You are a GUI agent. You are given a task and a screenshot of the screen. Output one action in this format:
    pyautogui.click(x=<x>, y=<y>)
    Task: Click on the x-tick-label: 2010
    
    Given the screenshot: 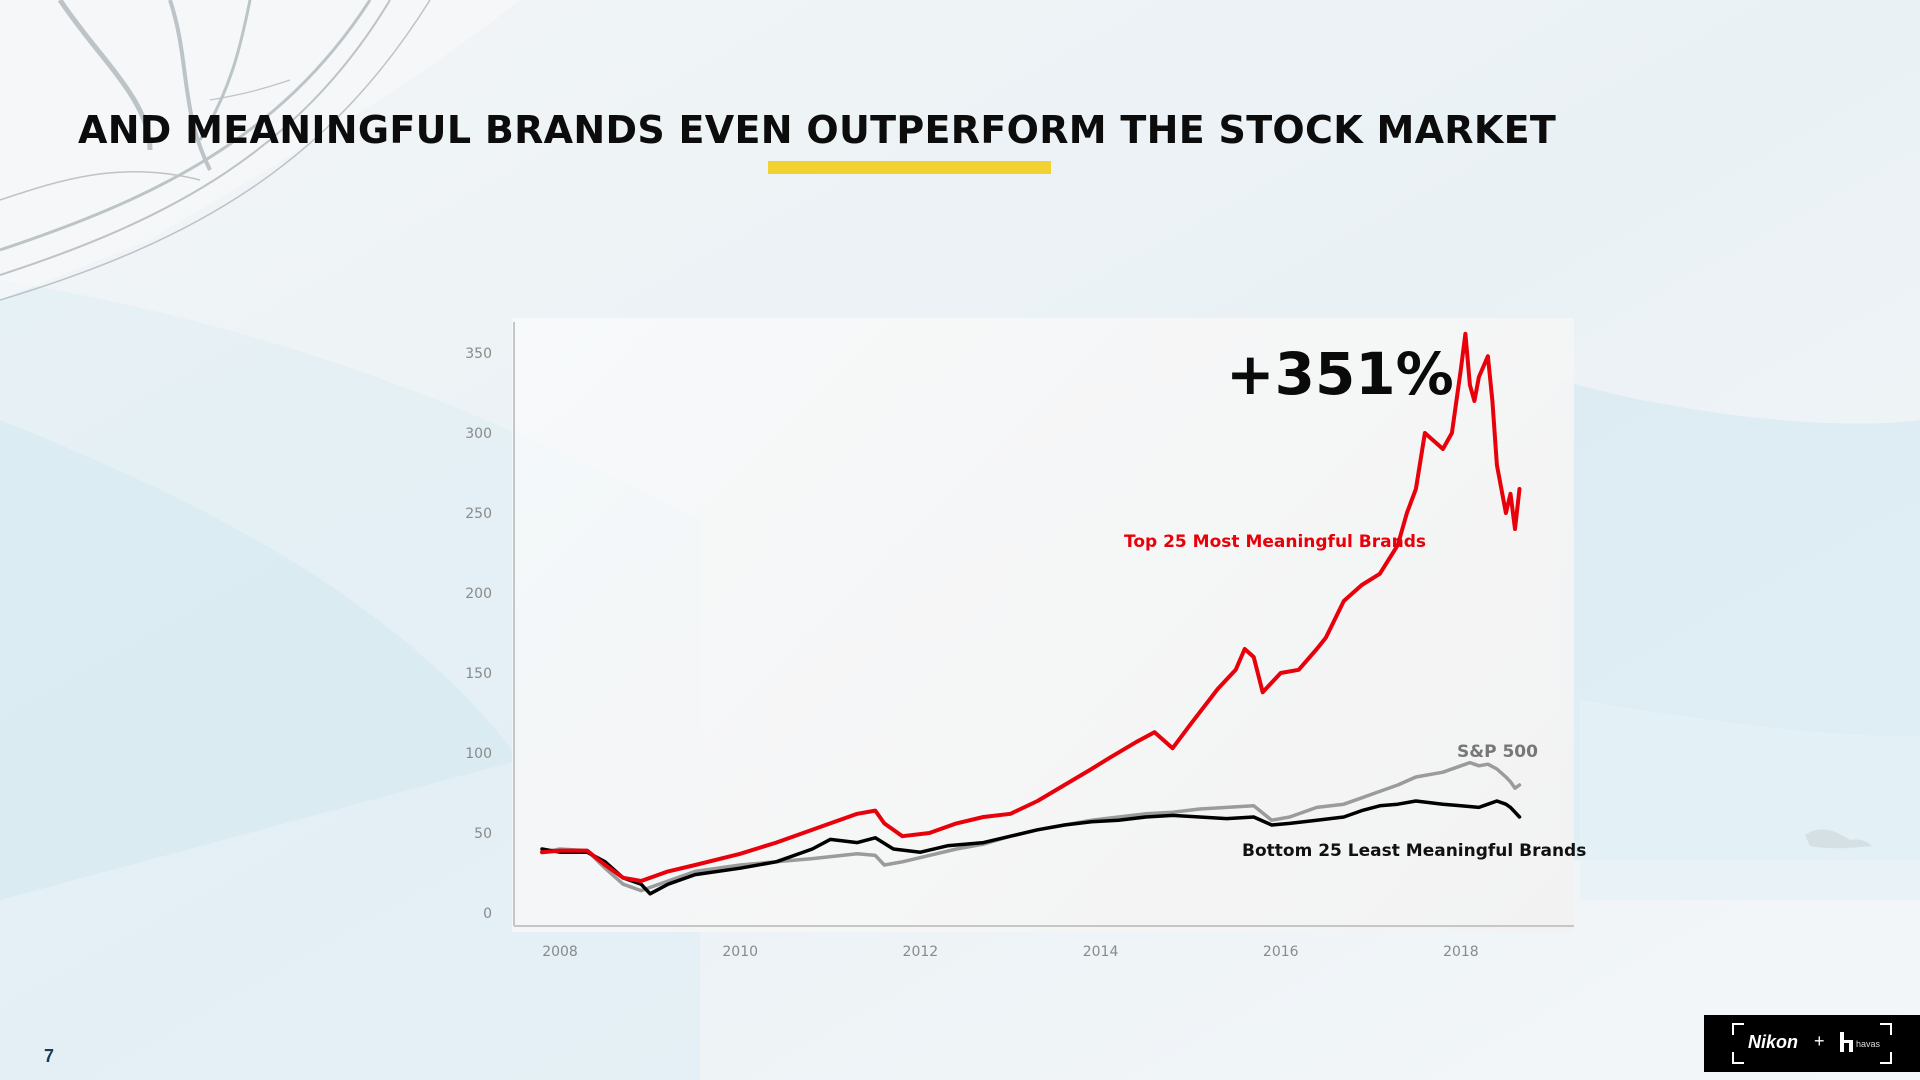 What is the action you would take?
    pyautogui.click(x=740, y=952)
    